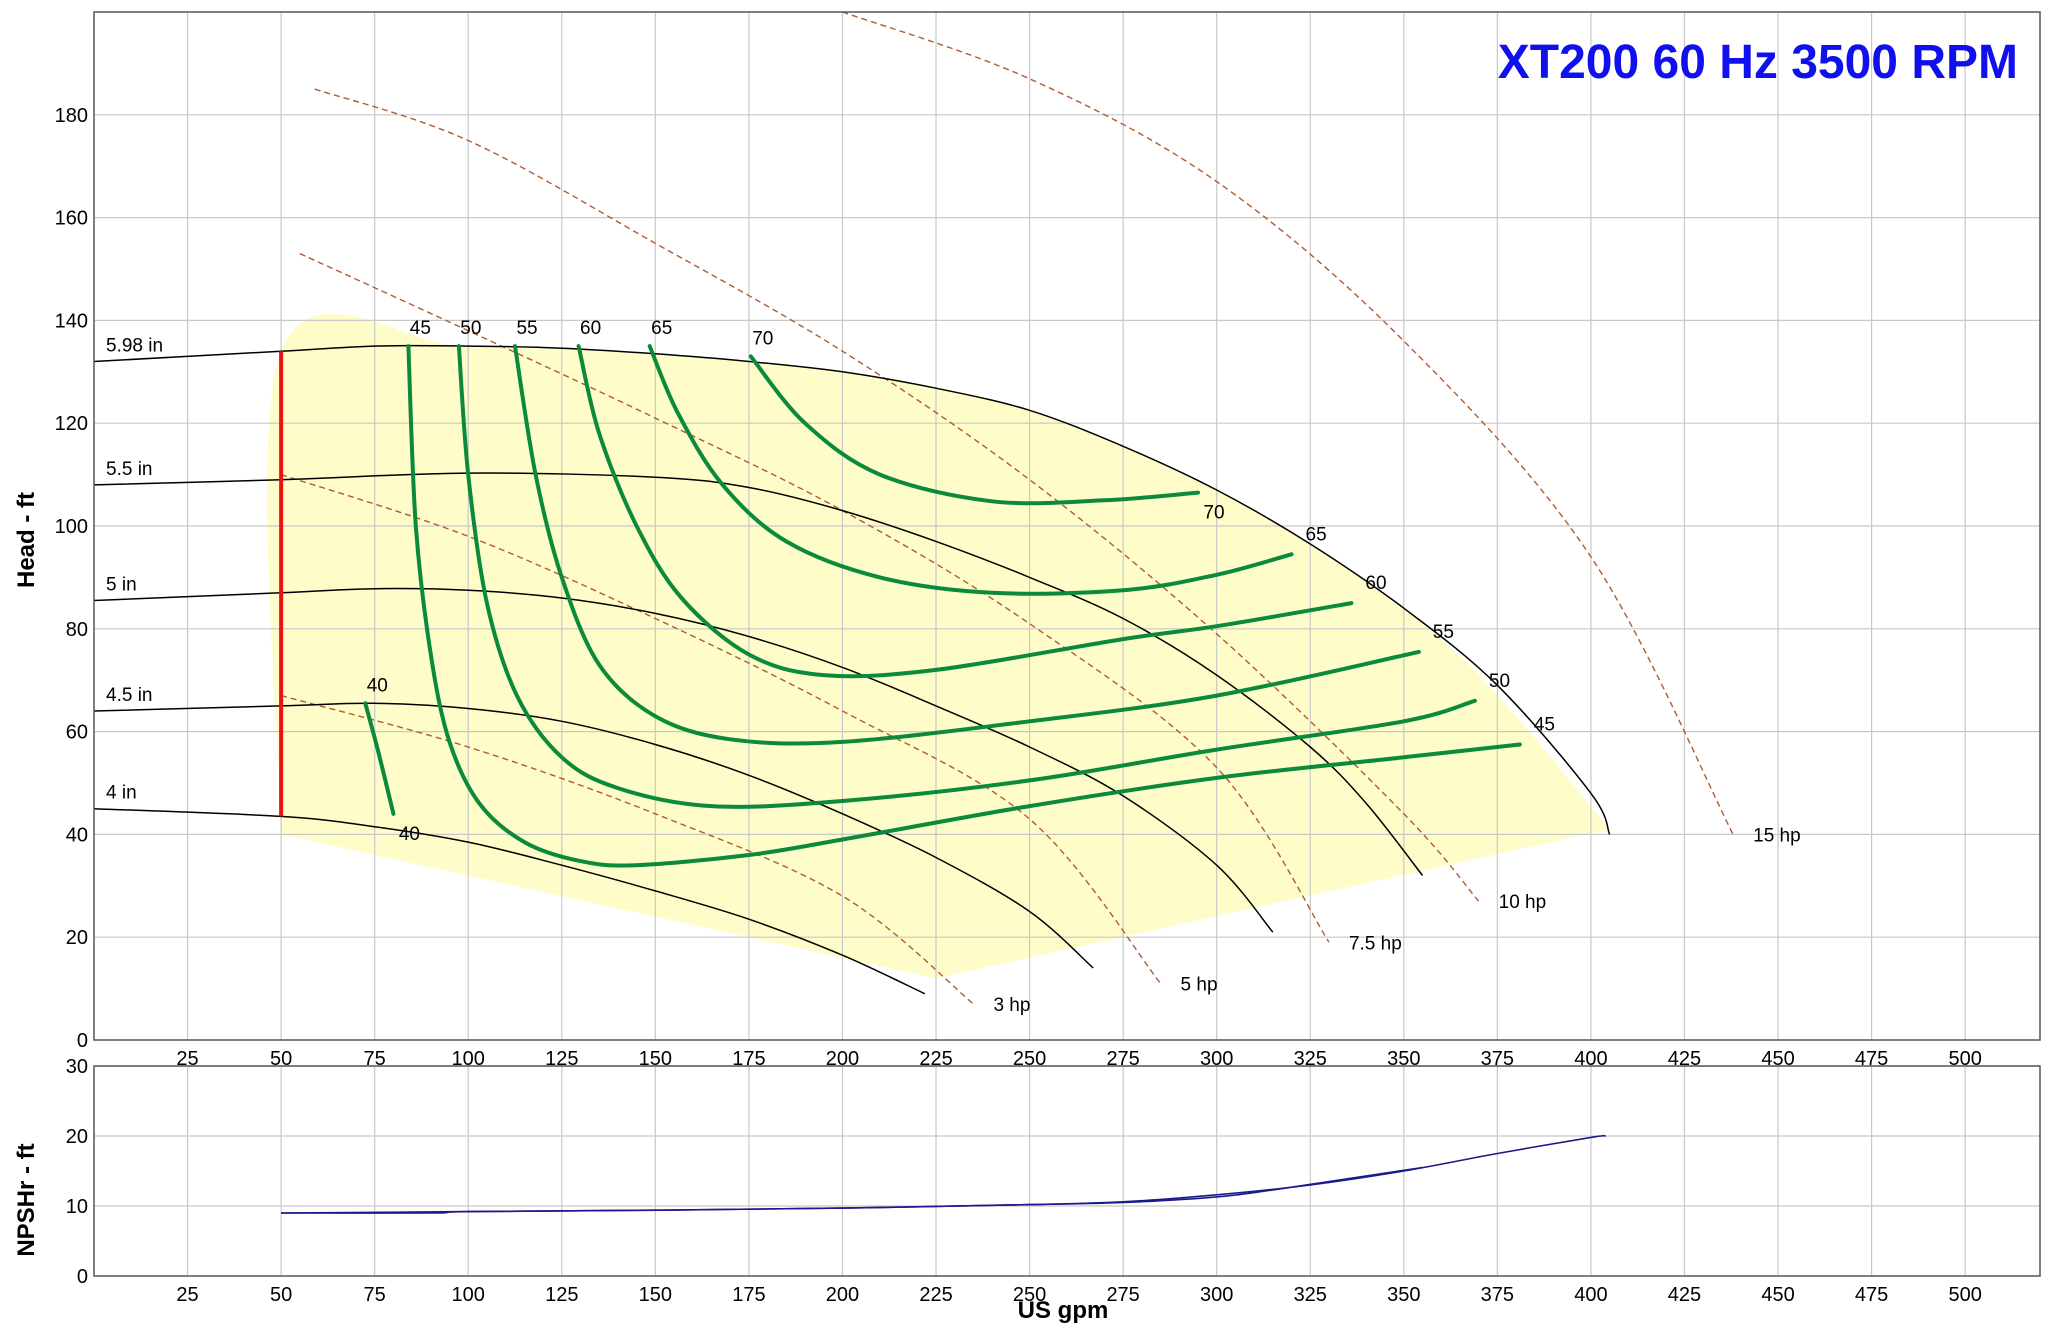  Describe the element at coordinates (375, 1059) in the screenshot. I see `head-x-tick-label: 75` at that location.